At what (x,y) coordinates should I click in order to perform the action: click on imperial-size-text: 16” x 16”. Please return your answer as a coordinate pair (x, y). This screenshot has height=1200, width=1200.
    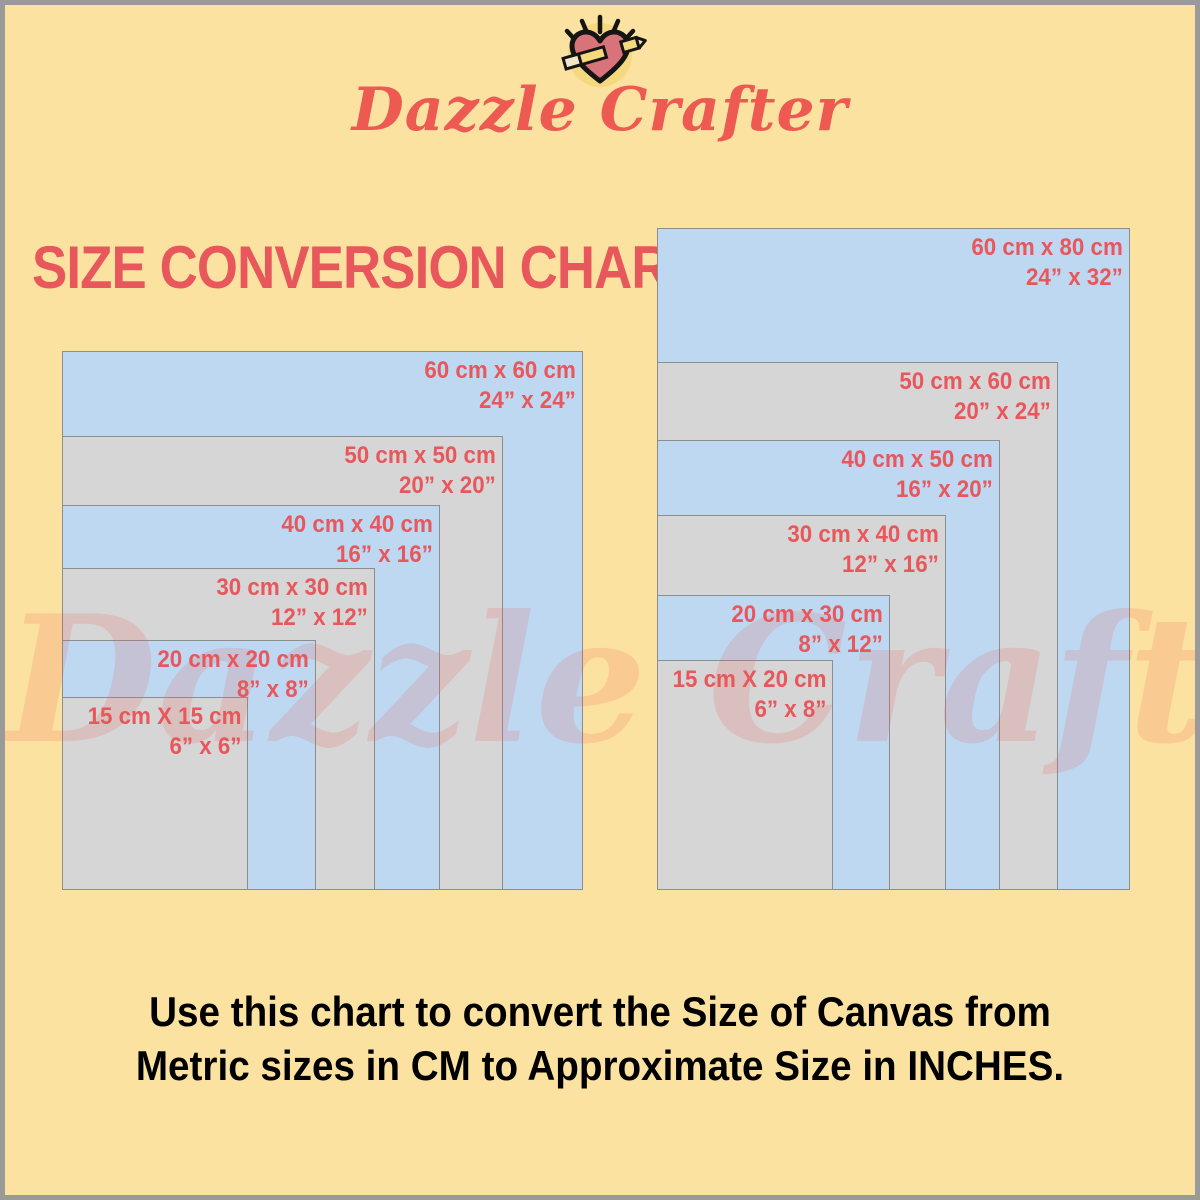
    Looking at the image, I should click on (384, 554).